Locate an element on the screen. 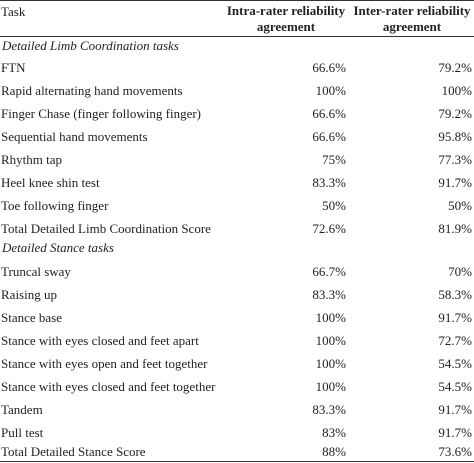  header-task: Task is located at coordinates (13, 11).